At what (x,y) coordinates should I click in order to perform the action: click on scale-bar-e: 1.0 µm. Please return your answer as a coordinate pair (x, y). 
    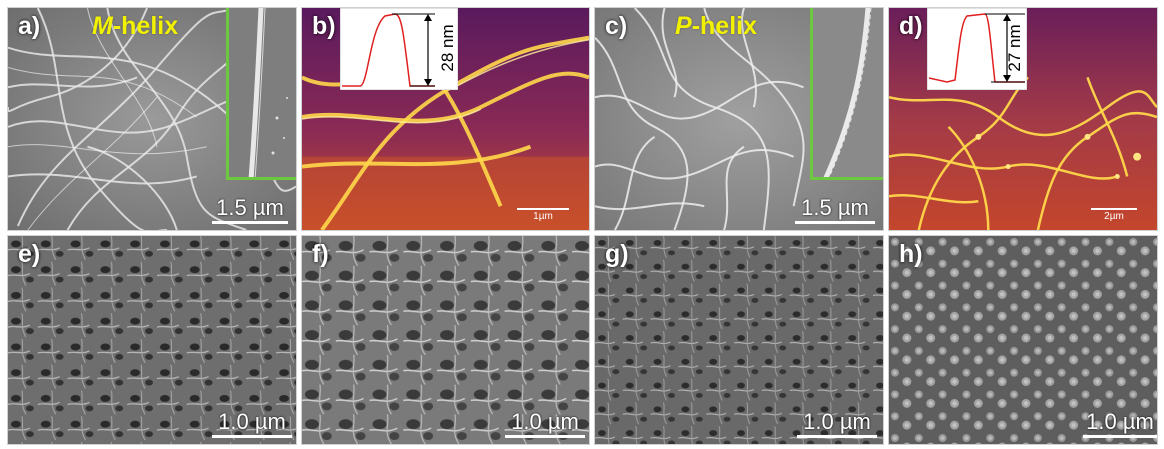
    Looking at the image, I should click on (252, 424).